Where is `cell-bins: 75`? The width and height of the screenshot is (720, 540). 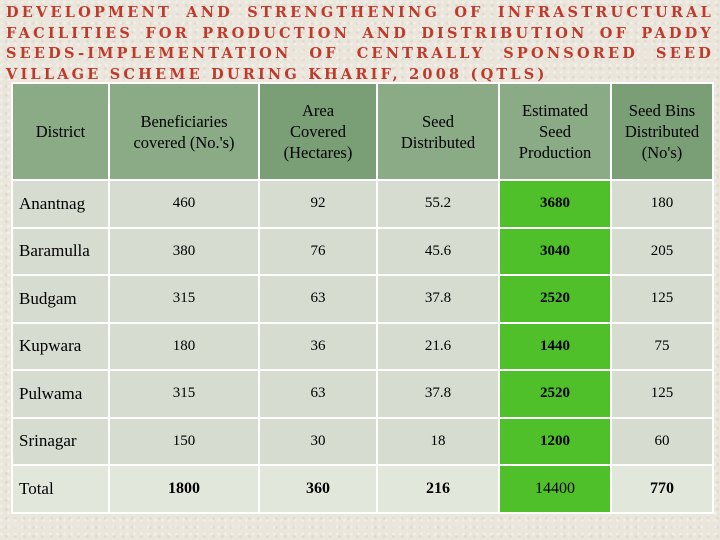
cell-bins: 75 is located at coordinates (662, 346).